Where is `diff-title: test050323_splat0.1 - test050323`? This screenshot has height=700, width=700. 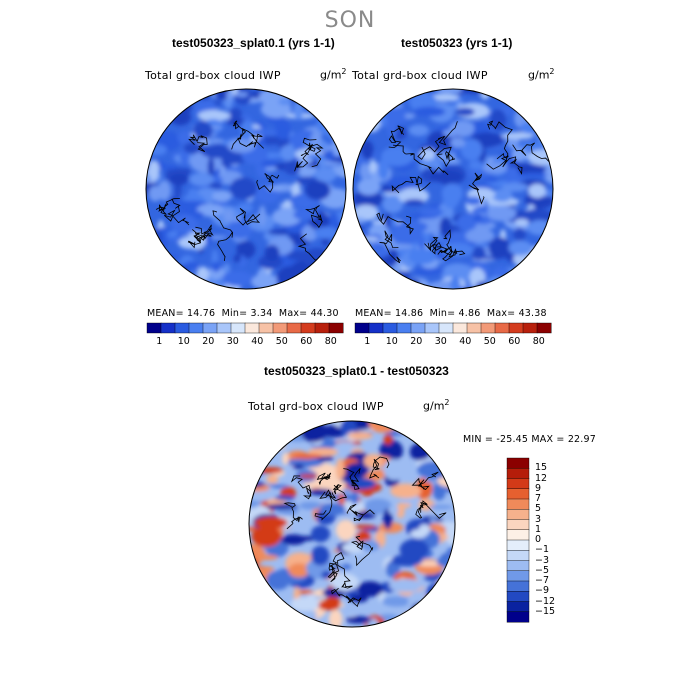 diff-title: test050323_splat0.1 - test050323 is located at coordinates (356, 371).